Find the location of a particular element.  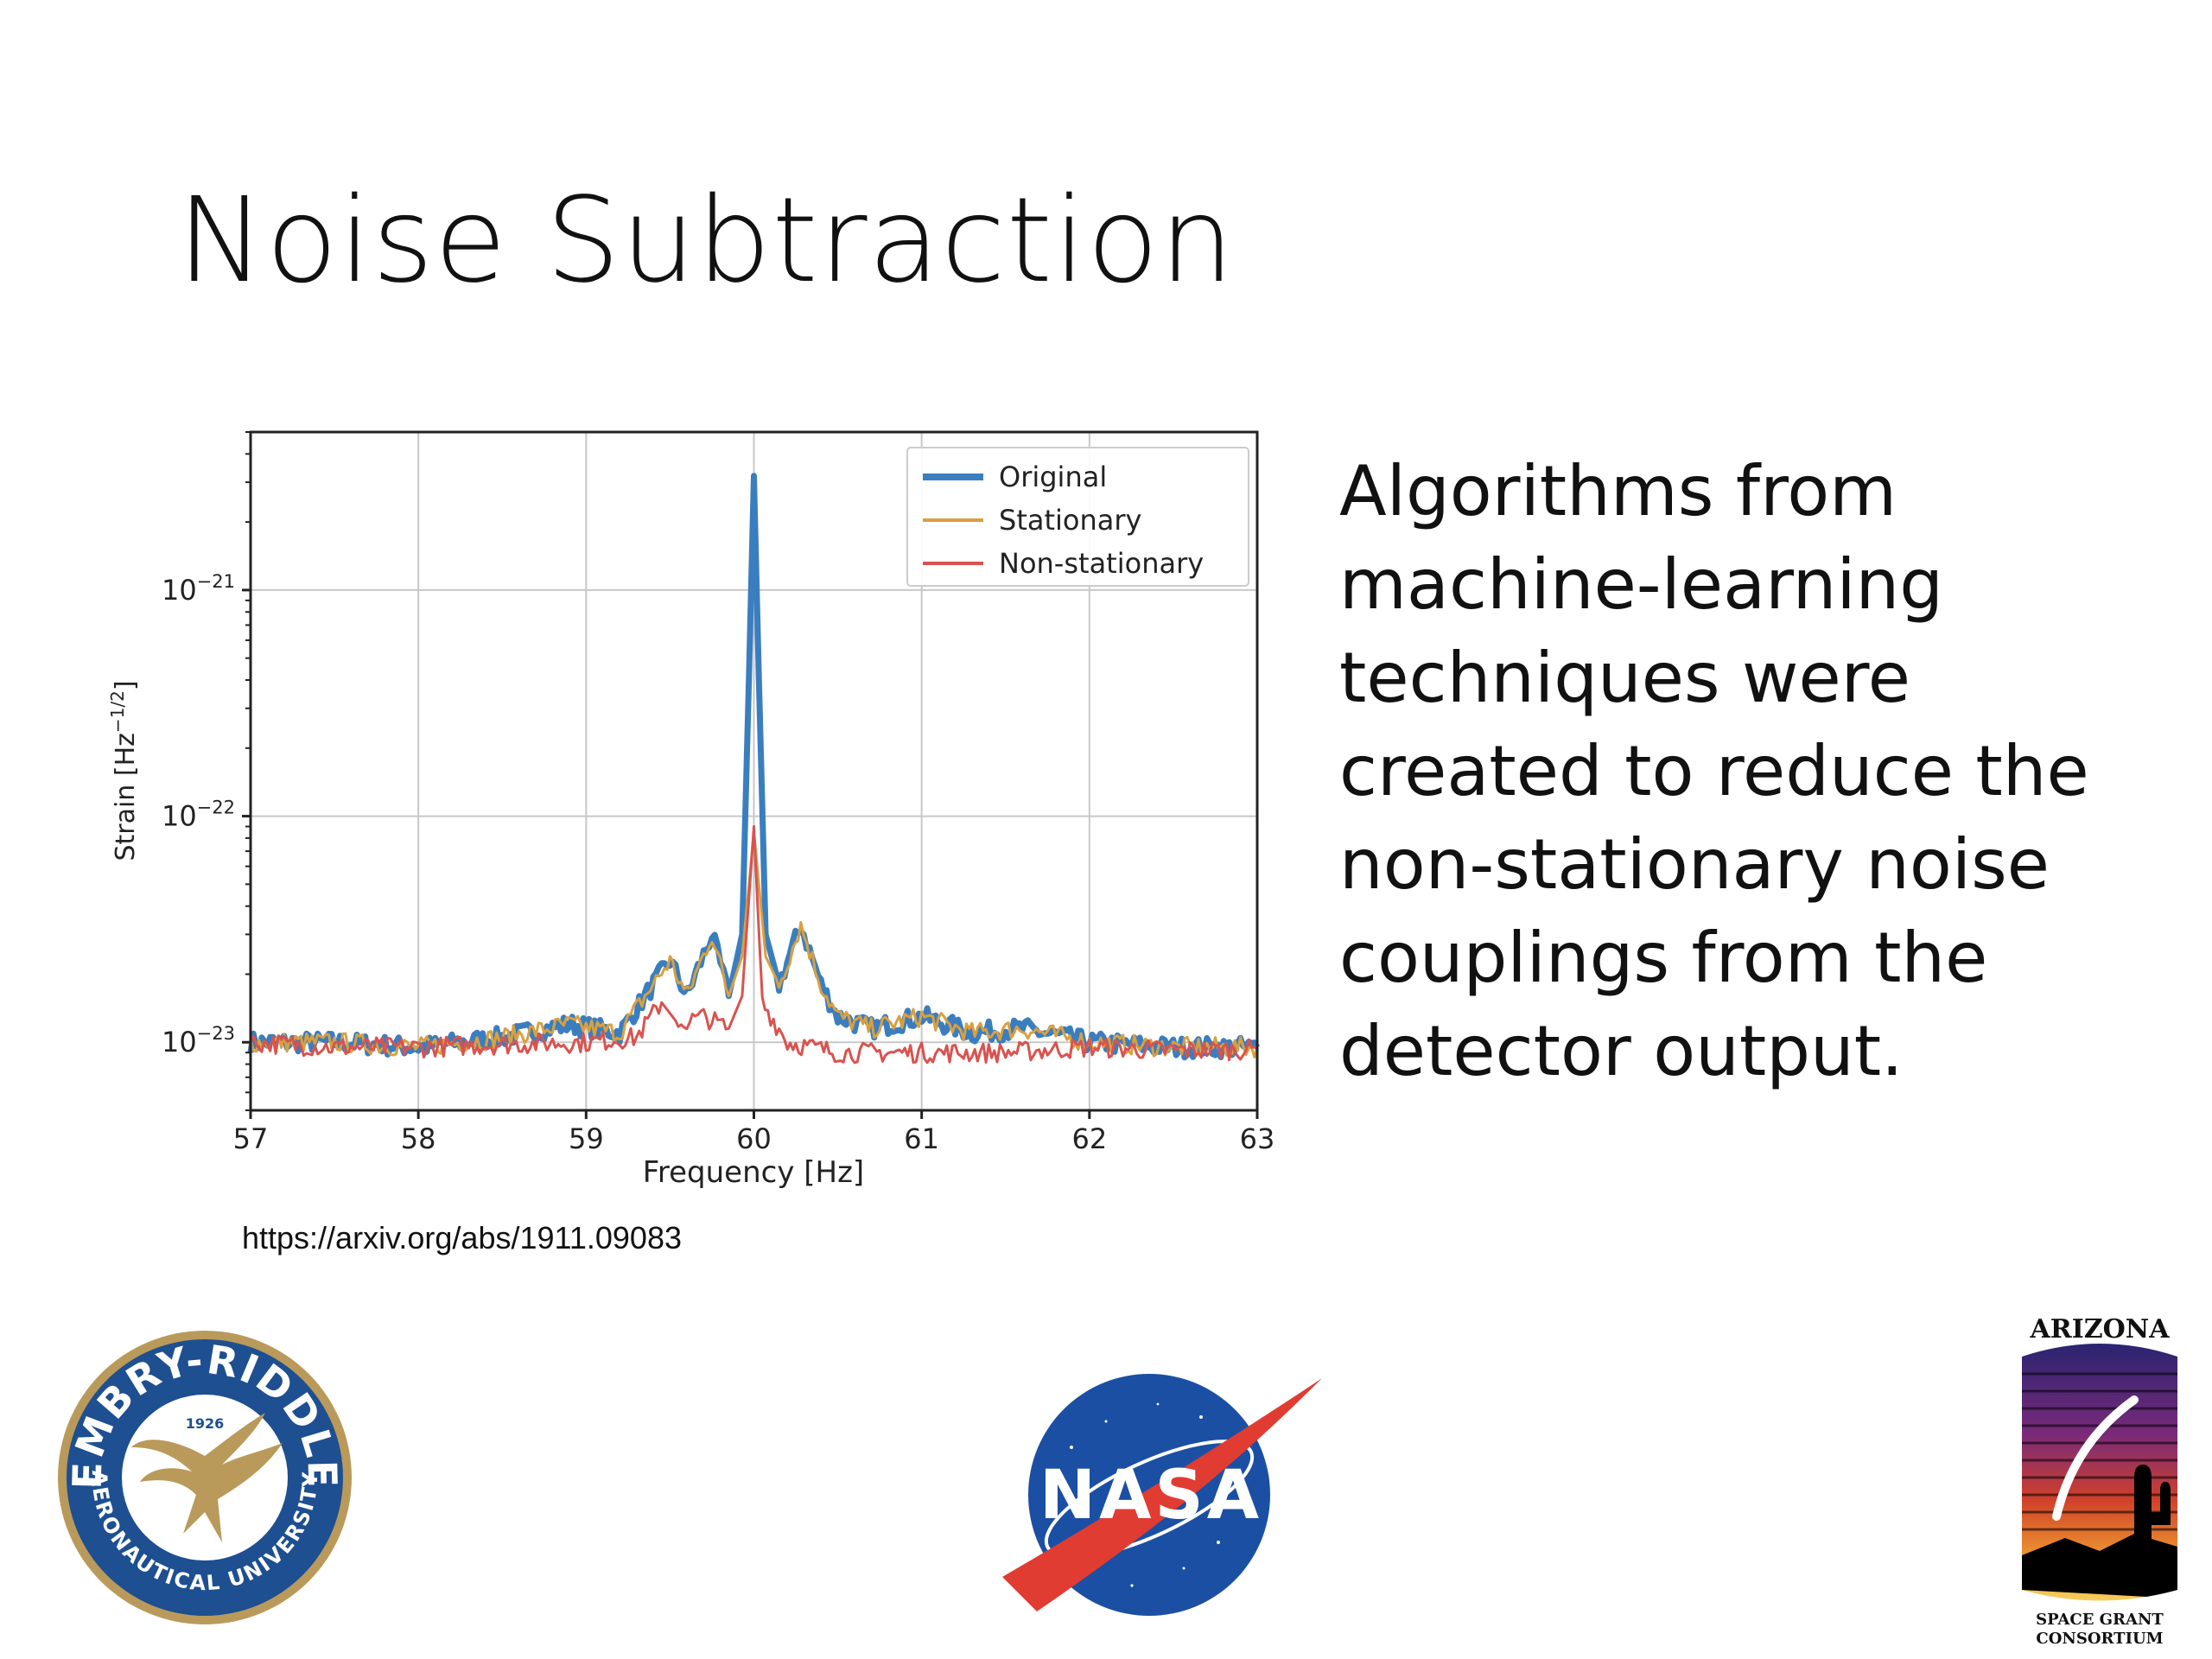

y-axis-label-text: Strain [Hz is located at coordinates (126, 797).